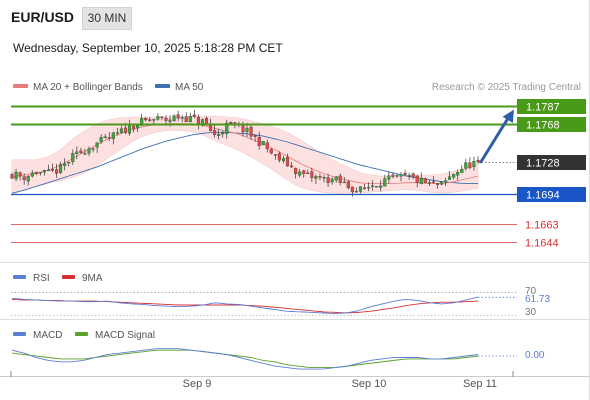 The width and height of the screenshot is (590, 400). I want to click on legend-swatch-ma20, so click(20, 86).